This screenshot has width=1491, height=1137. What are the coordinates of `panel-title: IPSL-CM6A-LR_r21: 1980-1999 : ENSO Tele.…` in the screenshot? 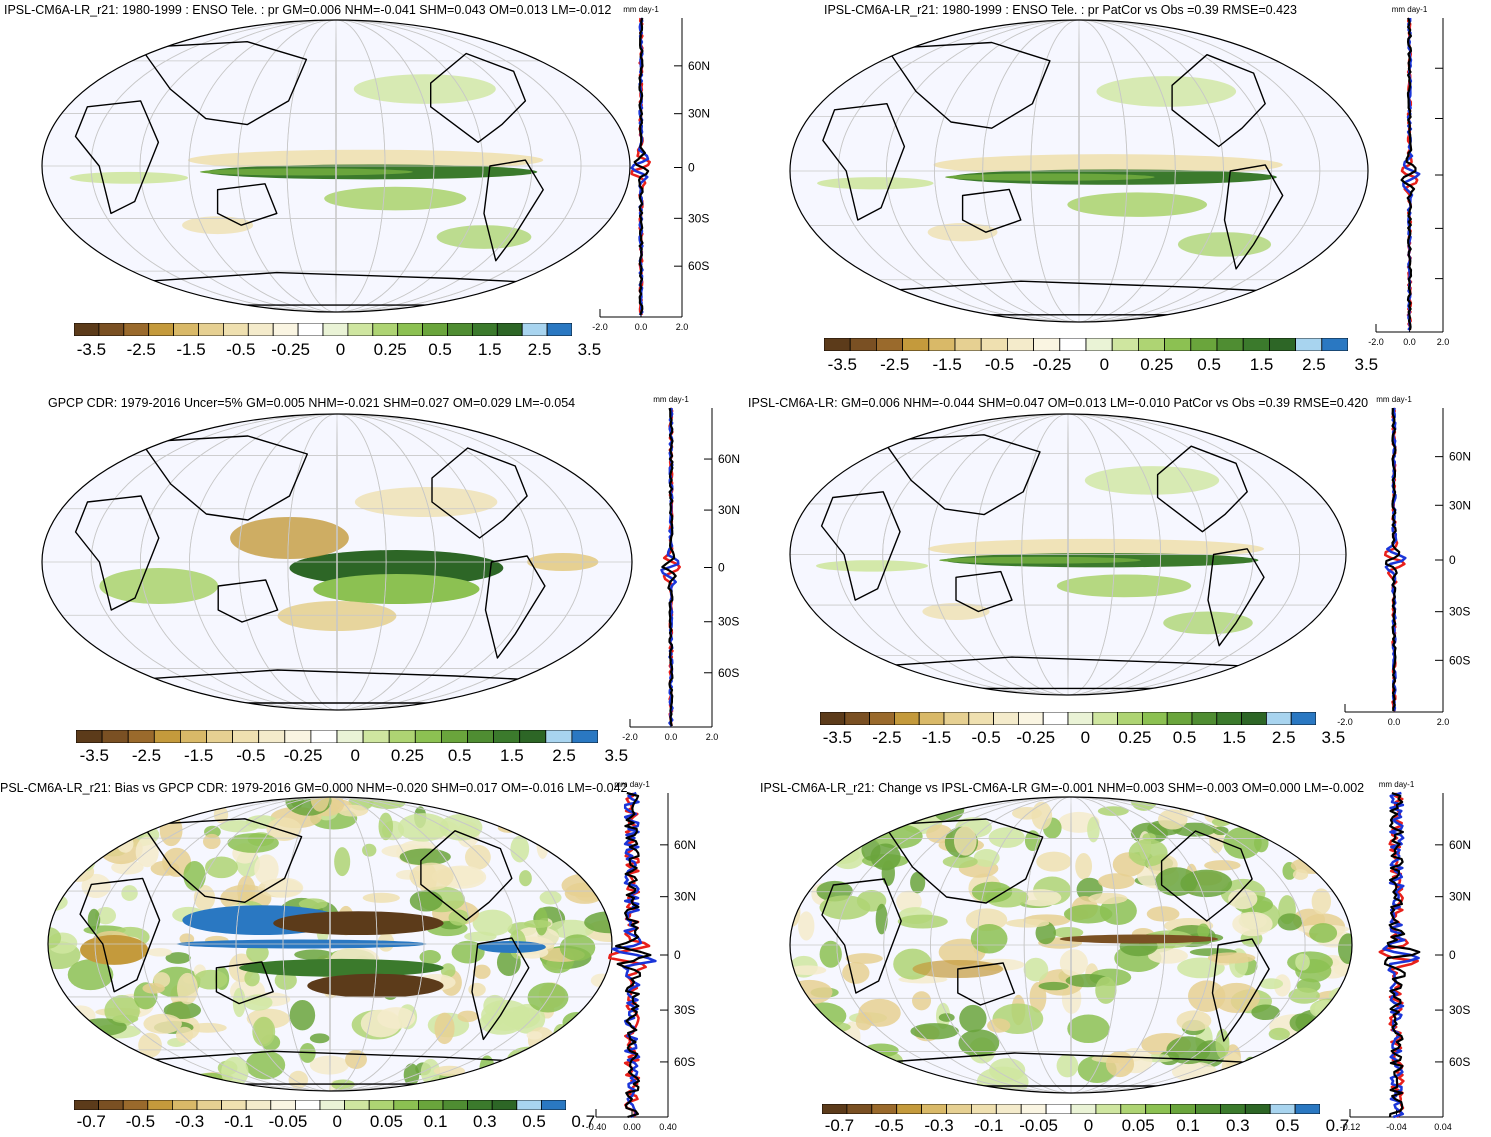 It's located at (308, 10).